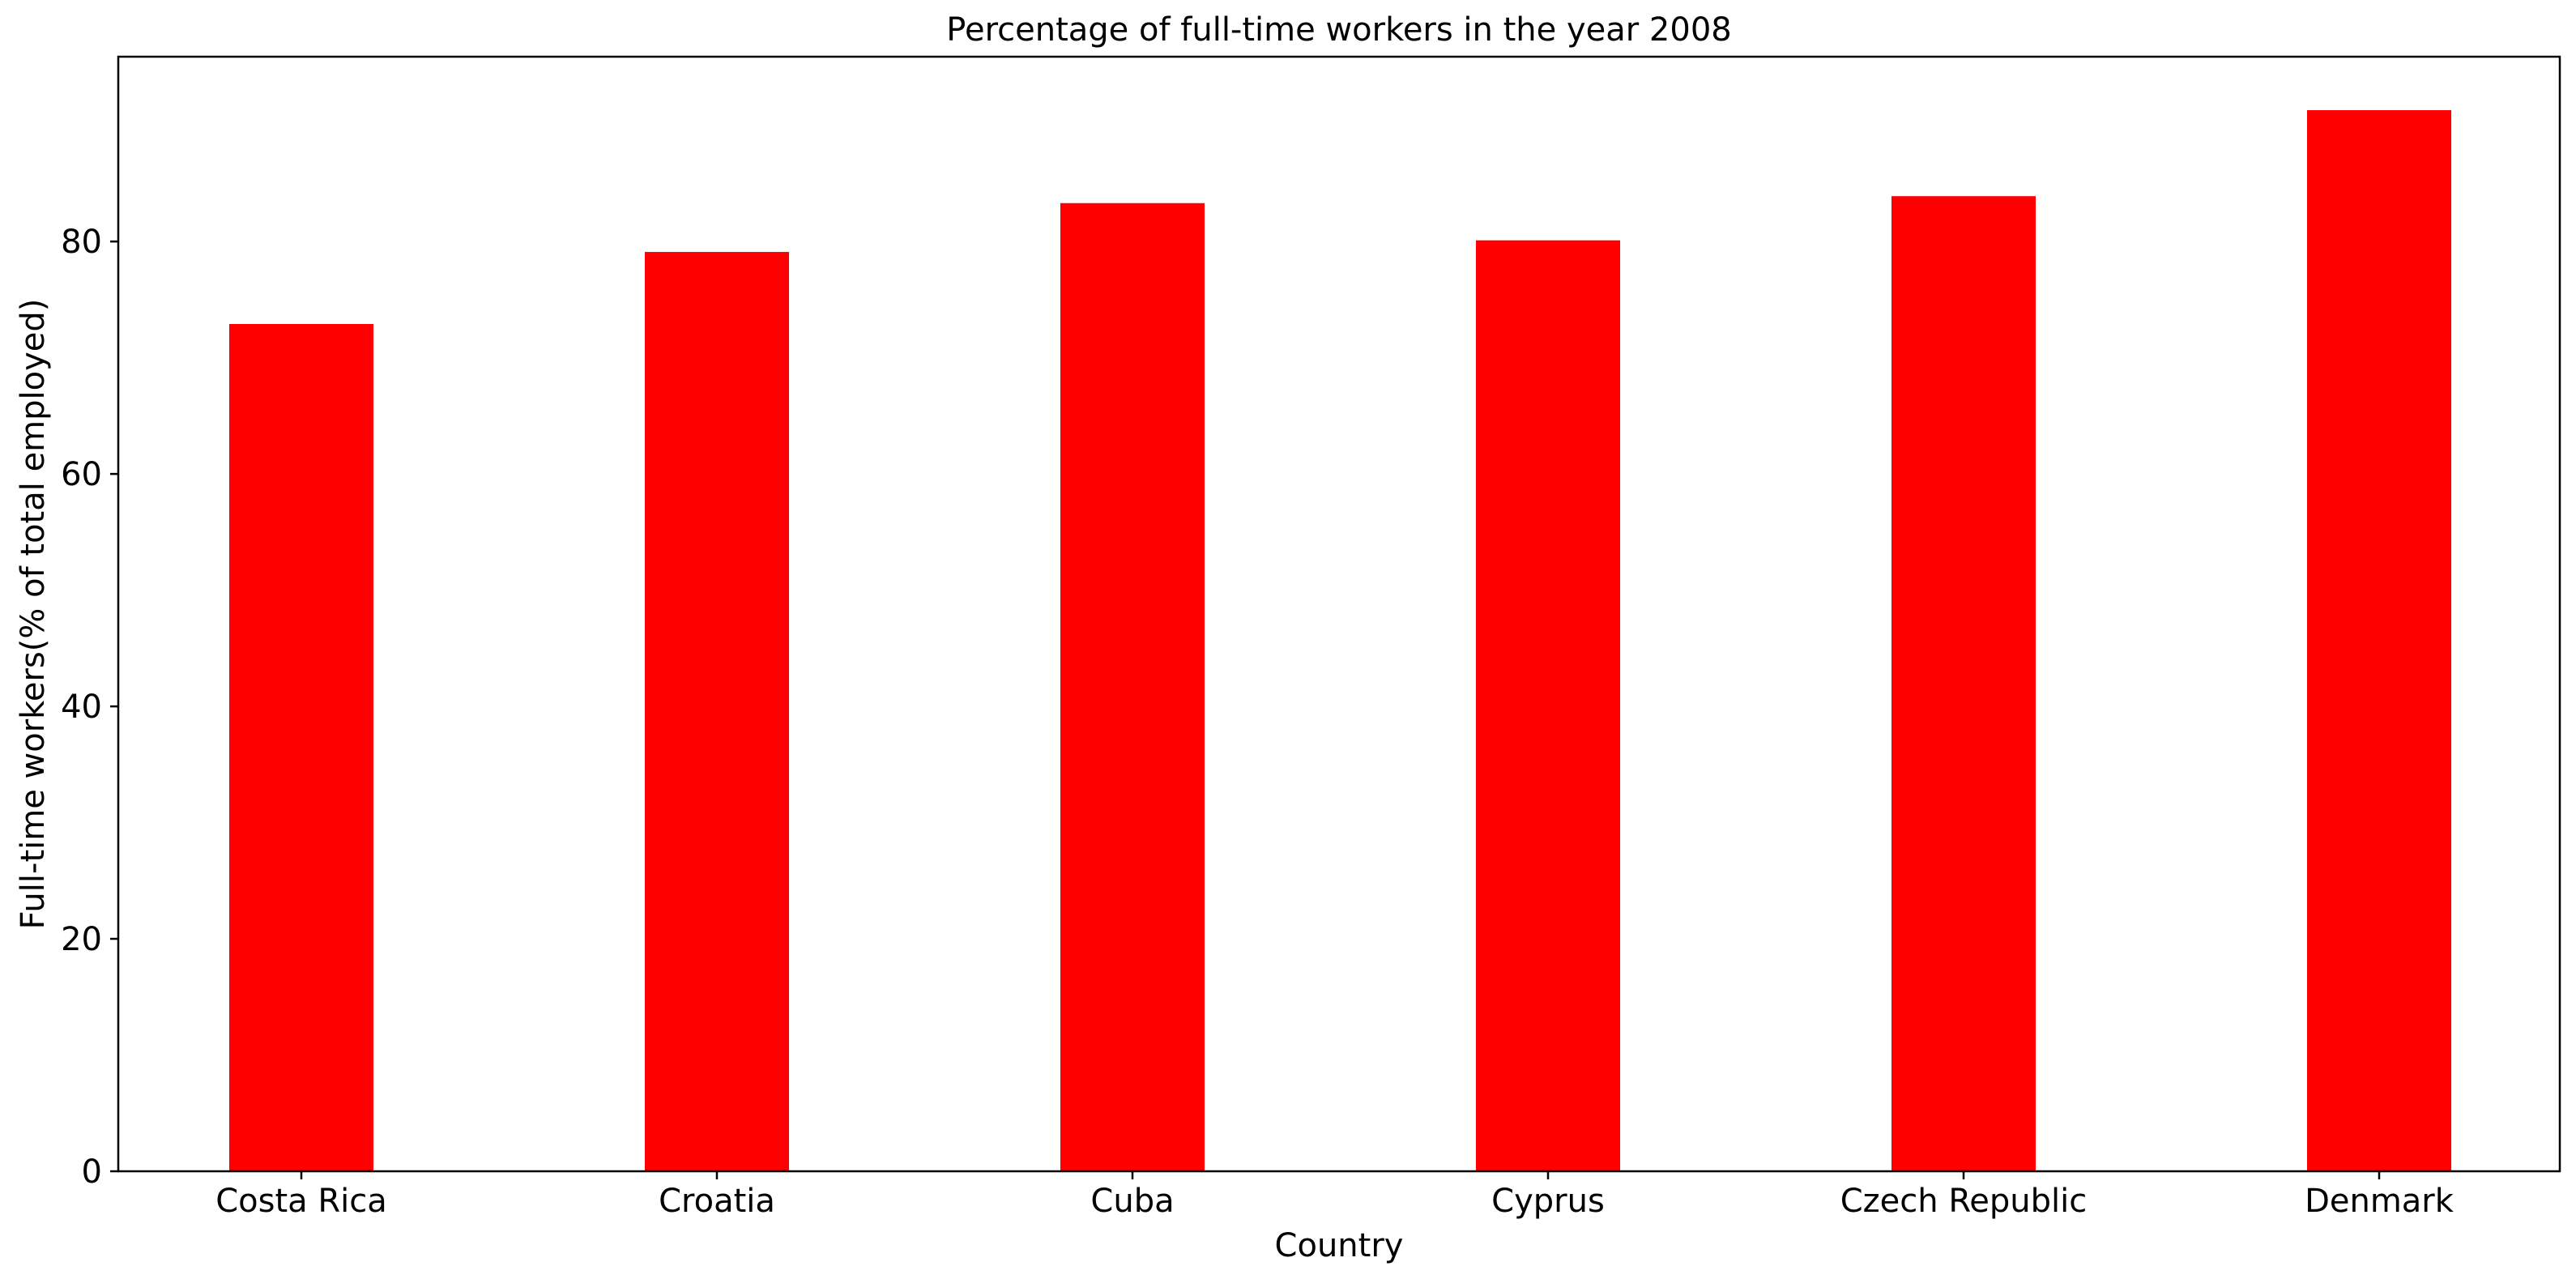  What do you see at coordinates (92, 1172) in the screenshot?
I see `y-tick-label: 0` at bounding box center [92, 1172].